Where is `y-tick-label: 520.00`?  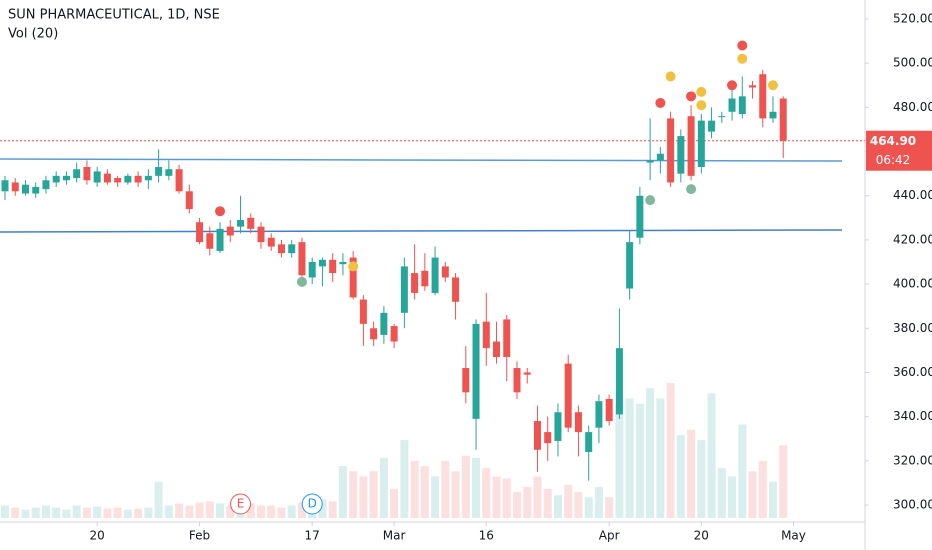 y-tick-label: 520.00 is located at coordinates (912, 19).